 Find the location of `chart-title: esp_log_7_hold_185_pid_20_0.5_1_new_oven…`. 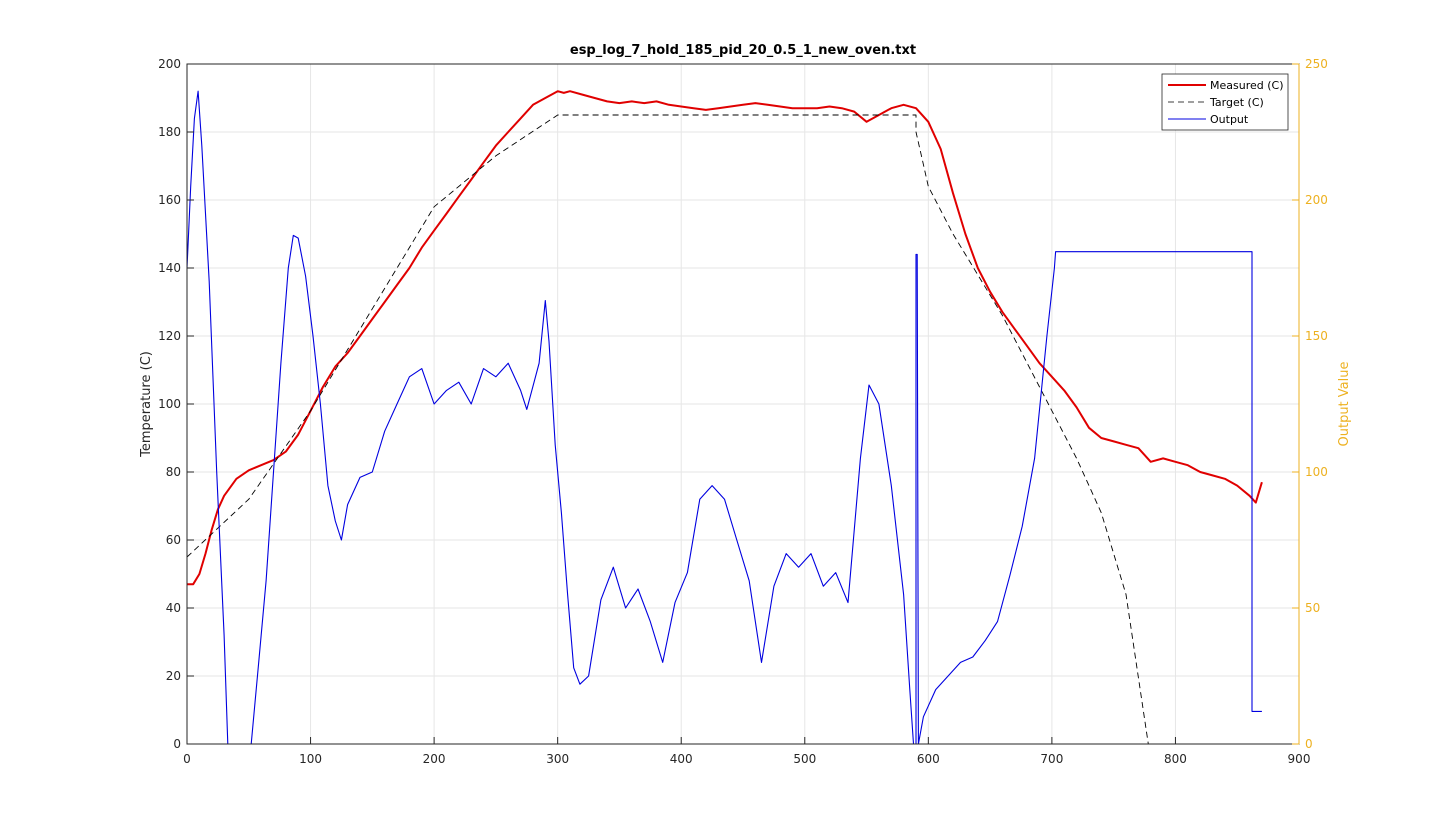

chart-title: esp_log_7_hold_185_pid_20_0.5_1_new_oven… is located at coordinates (743, 50).